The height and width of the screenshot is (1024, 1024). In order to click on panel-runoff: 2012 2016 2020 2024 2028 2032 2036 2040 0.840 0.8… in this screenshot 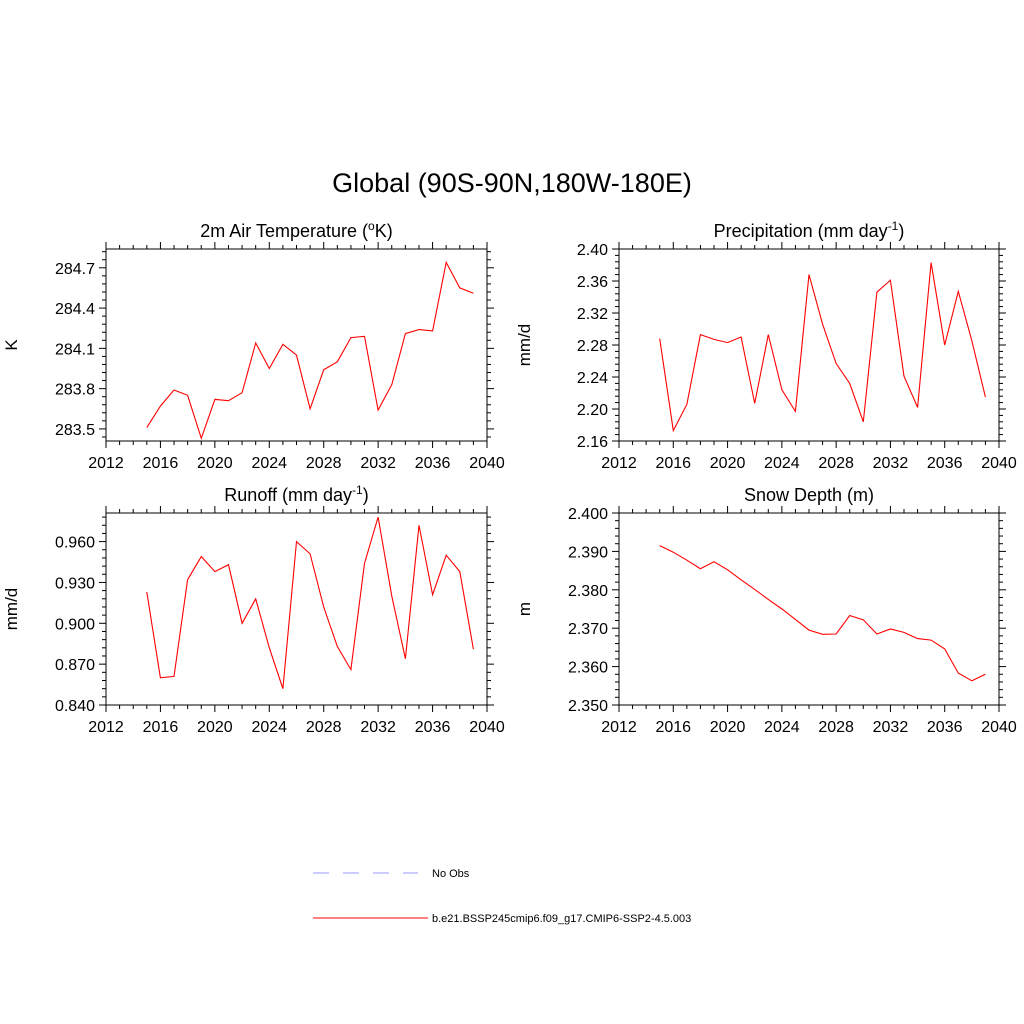, I will do `click(253, 609)`.